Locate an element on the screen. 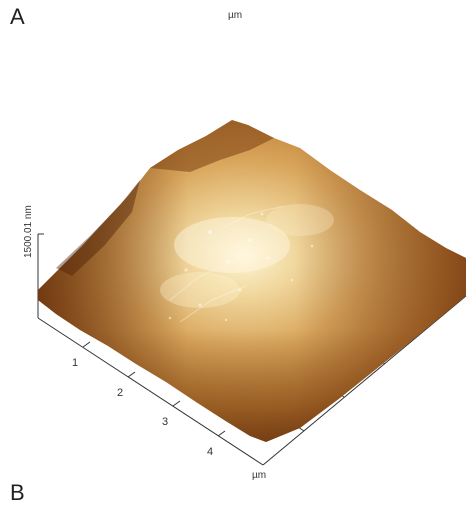 The image size is (467, 506). x-tick-label: 1 is located at coordinates (75, 363).